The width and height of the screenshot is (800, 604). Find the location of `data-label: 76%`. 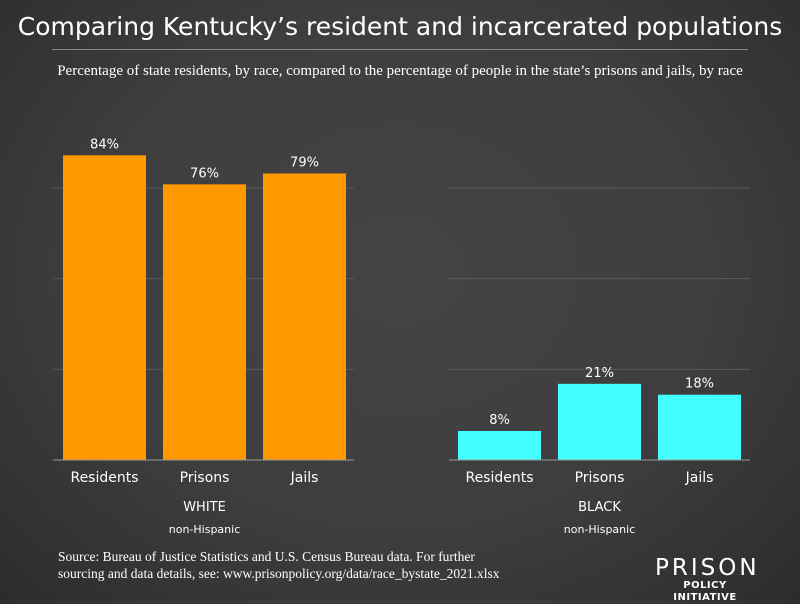

data-label: 76% is located at coordinates (204, 173).